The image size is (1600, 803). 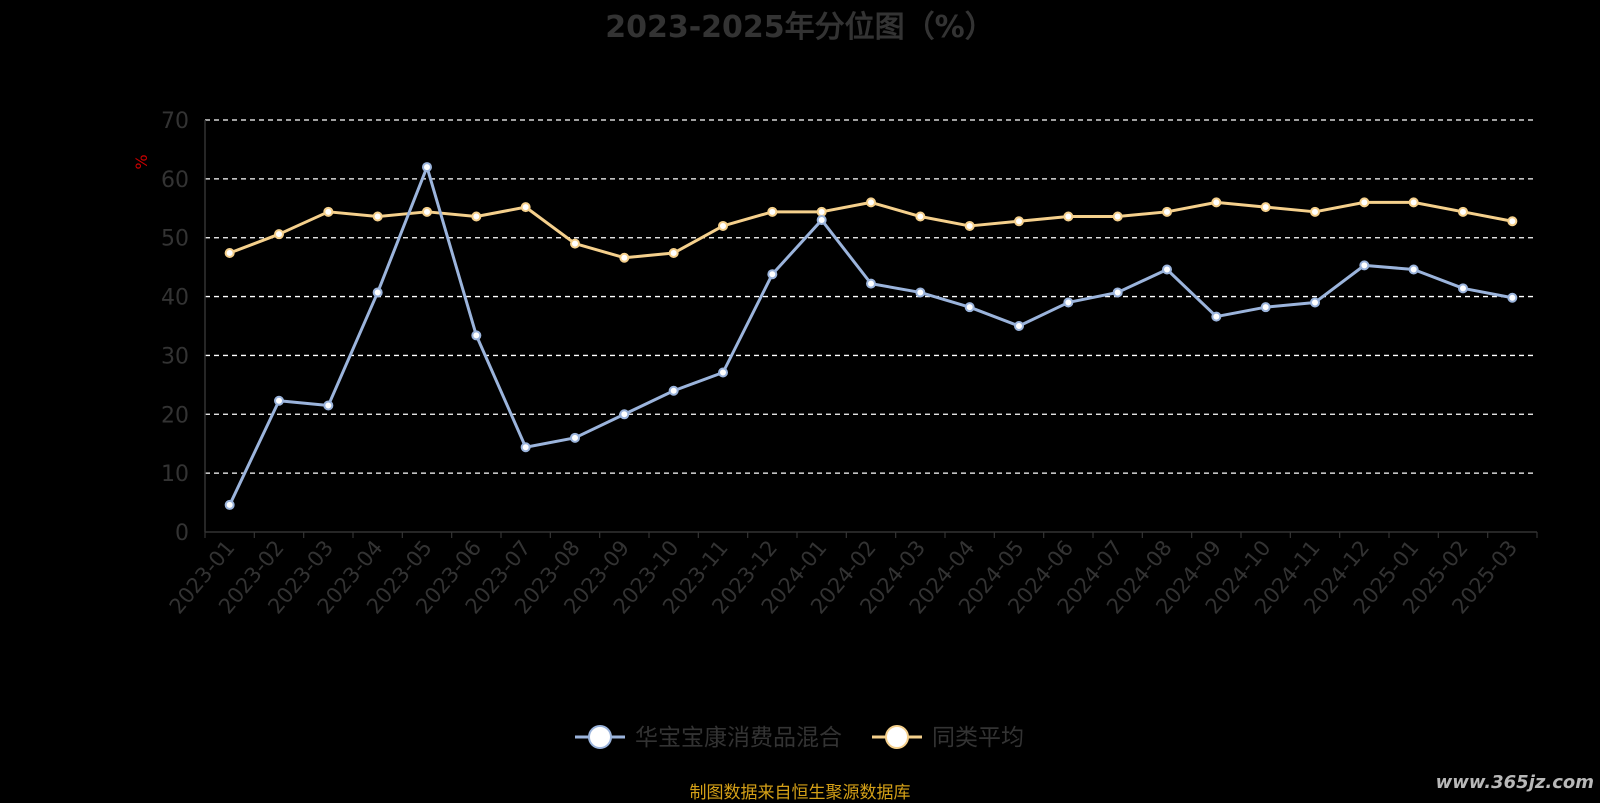 What do you see at coordinates (175, 356) in the screenshot?
I see `y-tick-label: 30` at bounding box center [175, 356].